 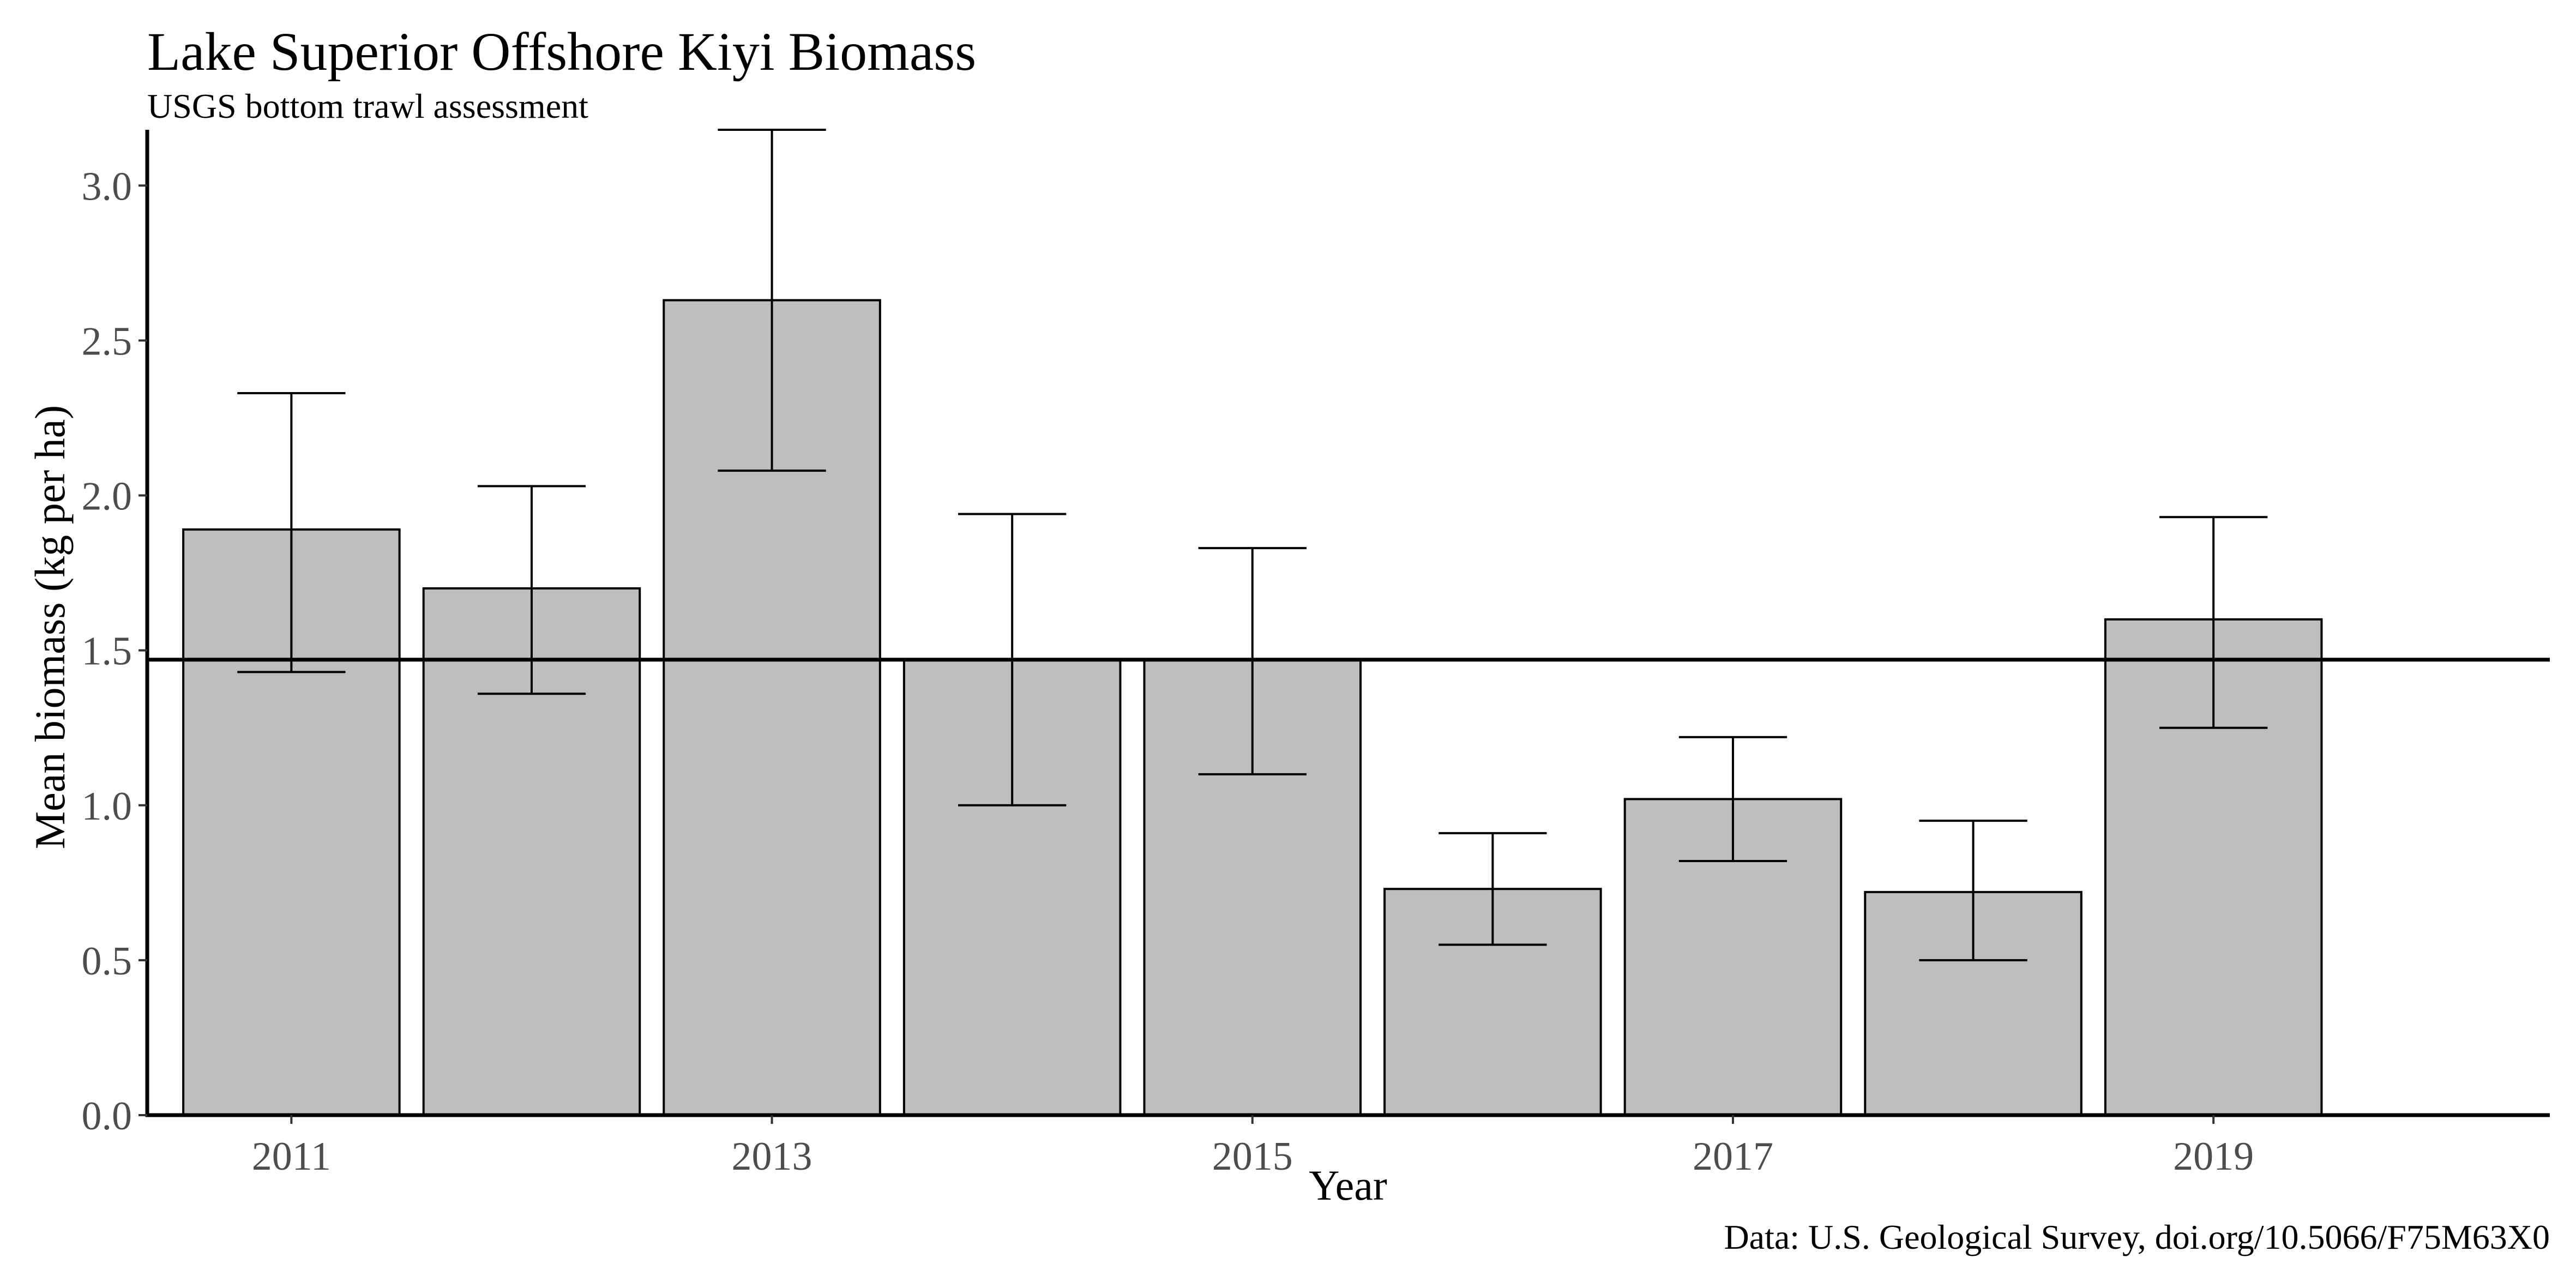 I want to click on x-tick-label: 2013, so click(x=772, y=1156).